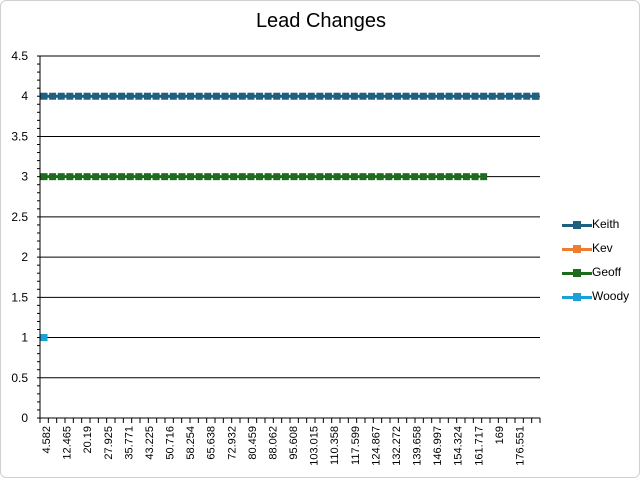 The image size is (642, 480). Describe the element at coordinates (438, 446) in the screenshot. I see `x-tick-label: 146.997` at that location.